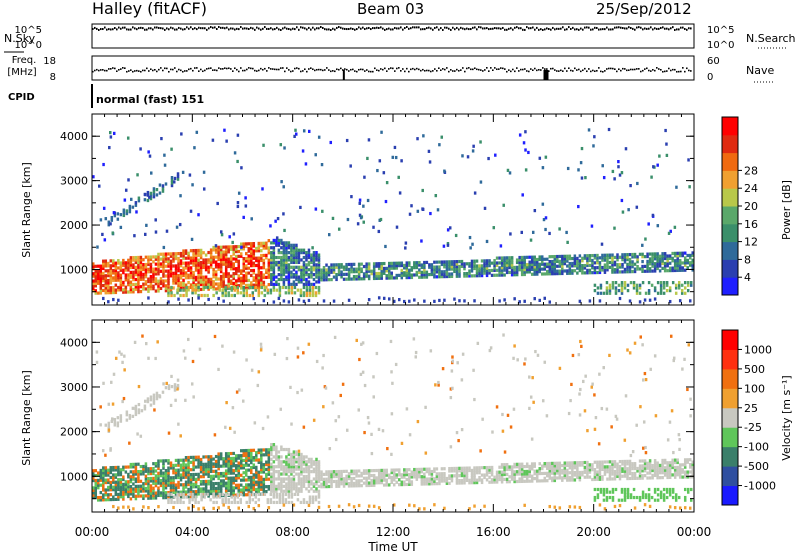 The width and height of the screenshot is (800, 554). What do you see at coordinates (327, 29) in the screenshot?
I see `nsky-point` at bounding box center [327, 29].